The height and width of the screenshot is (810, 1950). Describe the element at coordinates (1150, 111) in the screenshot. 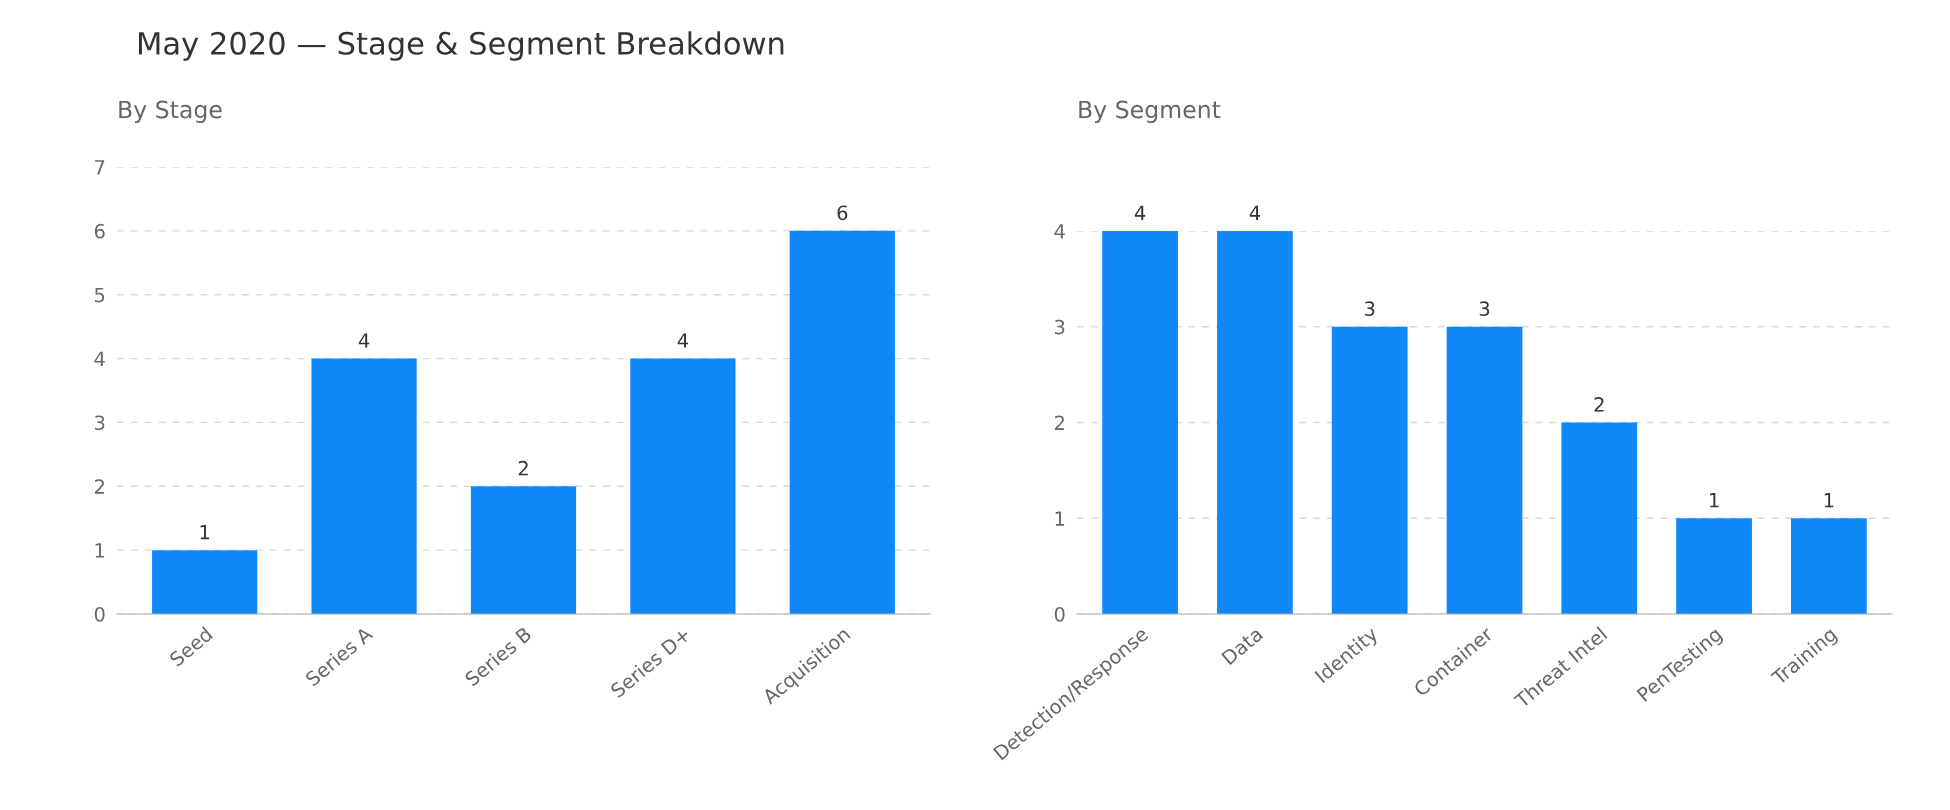

I see `chart-subtitle: By Segment` at that location.